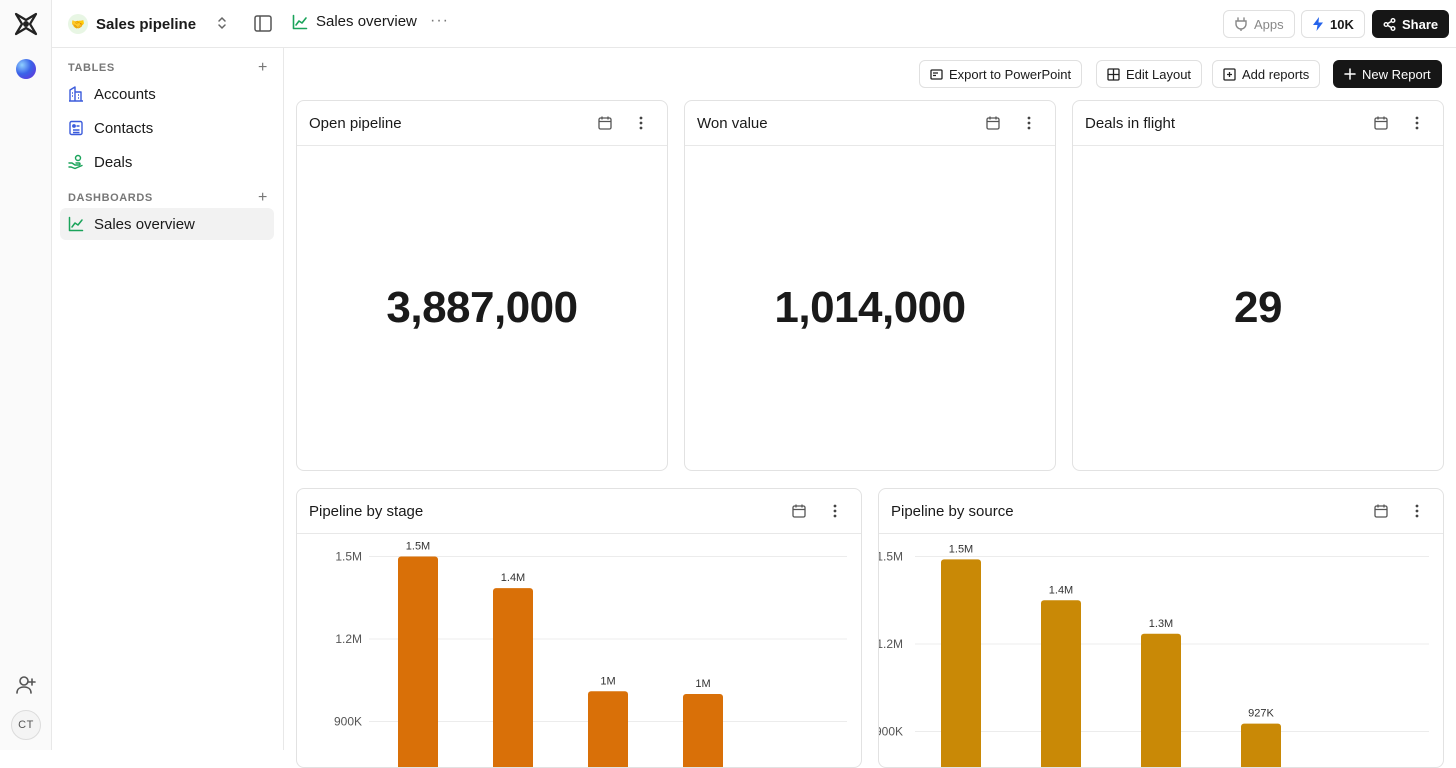 The width and height of the screenshot is (1456, 768). Describe the element at coordinates (1010, 74) in the screenshot. I see `export-label: Export to PowerPoint` at that location.